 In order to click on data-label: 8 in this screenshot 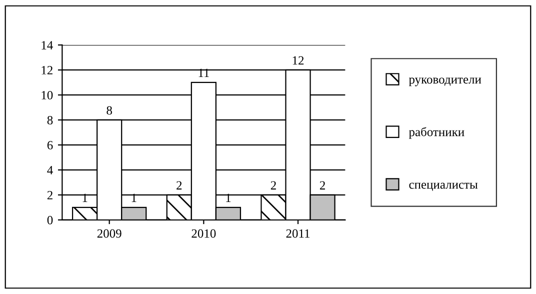, I will do `click(109, 110)`.